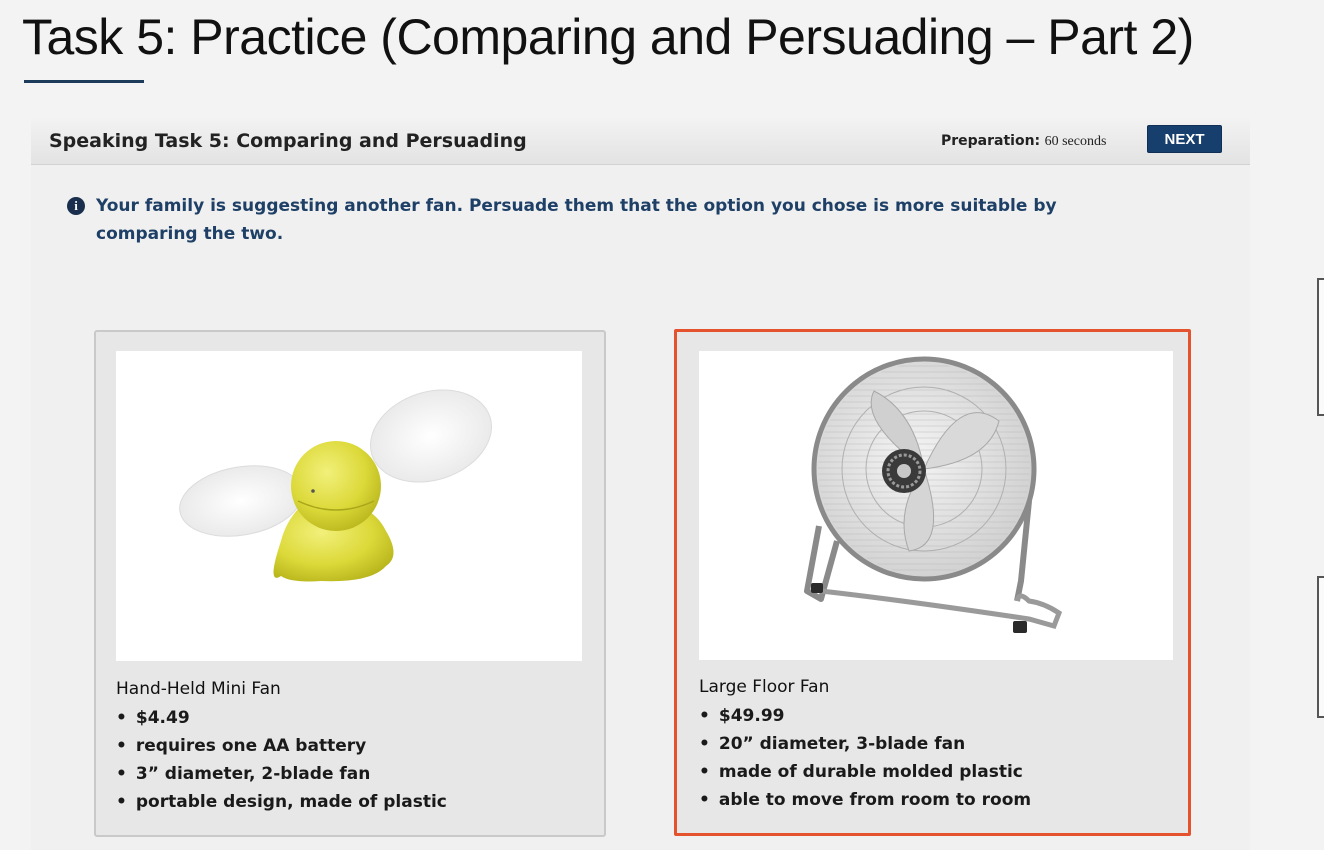 This screenshot has width=1324, height=850. What do you see at coordinates (281, 718) in the screenshot?
I see `feature-item: $4.49` at bounding box center [281, 718].